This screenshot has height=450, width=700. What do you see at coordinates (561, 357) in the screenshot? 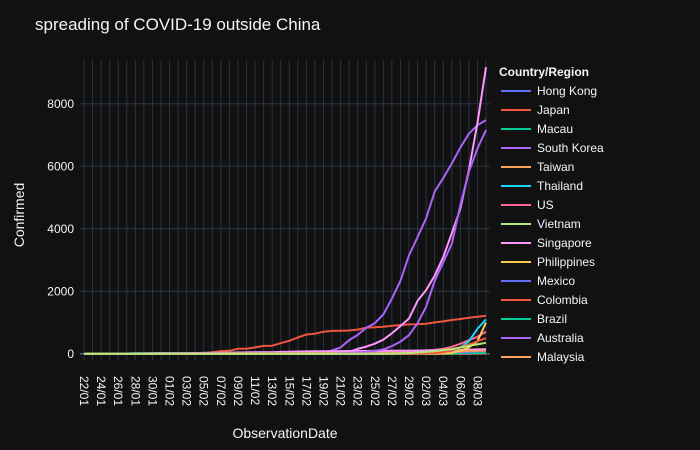
I see `legend-label: Malaysia` at bounding box center [561, 357].